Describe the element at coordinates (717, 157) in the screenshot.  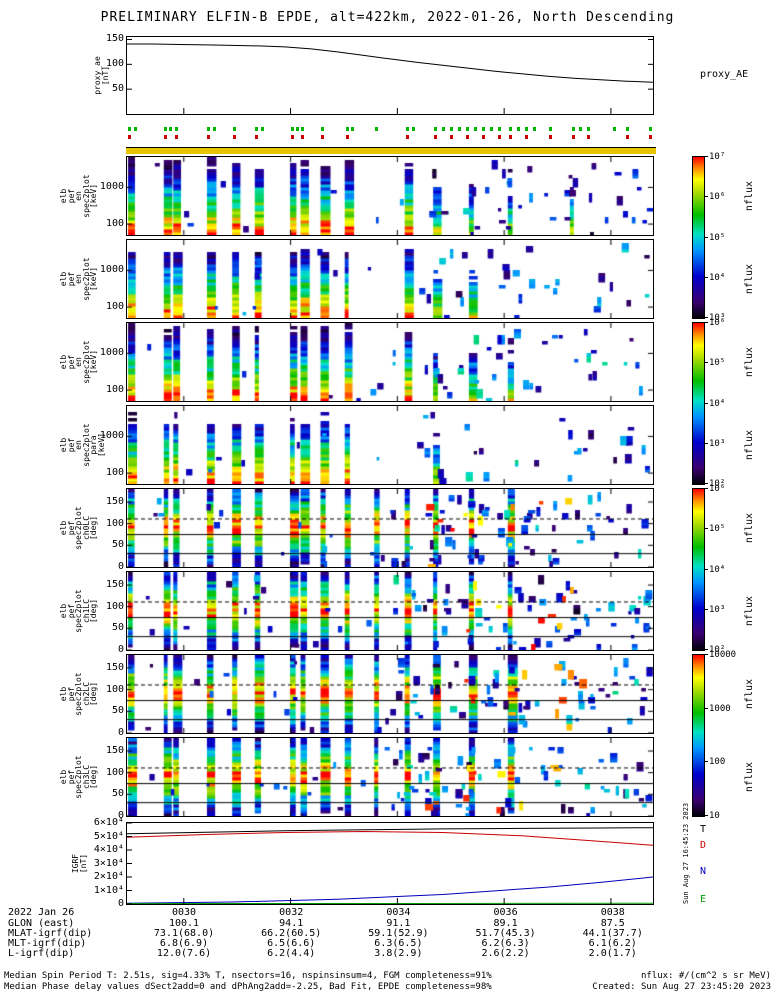
I see `colorbar-tick-label: 10⁷` at that location.